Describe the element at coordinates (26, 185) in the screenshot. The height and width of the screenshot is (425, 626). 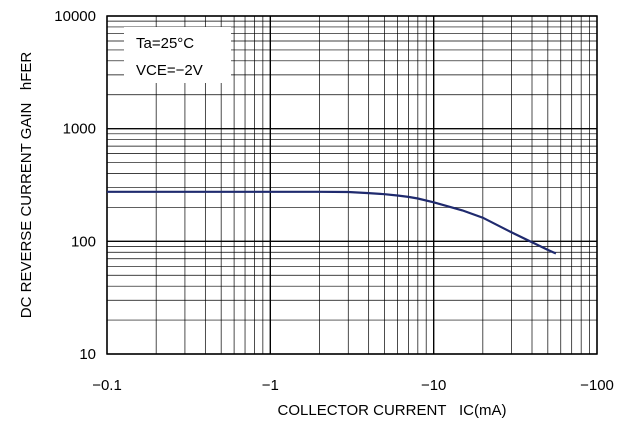
I see `y-axis-label: DC REVERSE CURRENT GAIN hFER` at that location.